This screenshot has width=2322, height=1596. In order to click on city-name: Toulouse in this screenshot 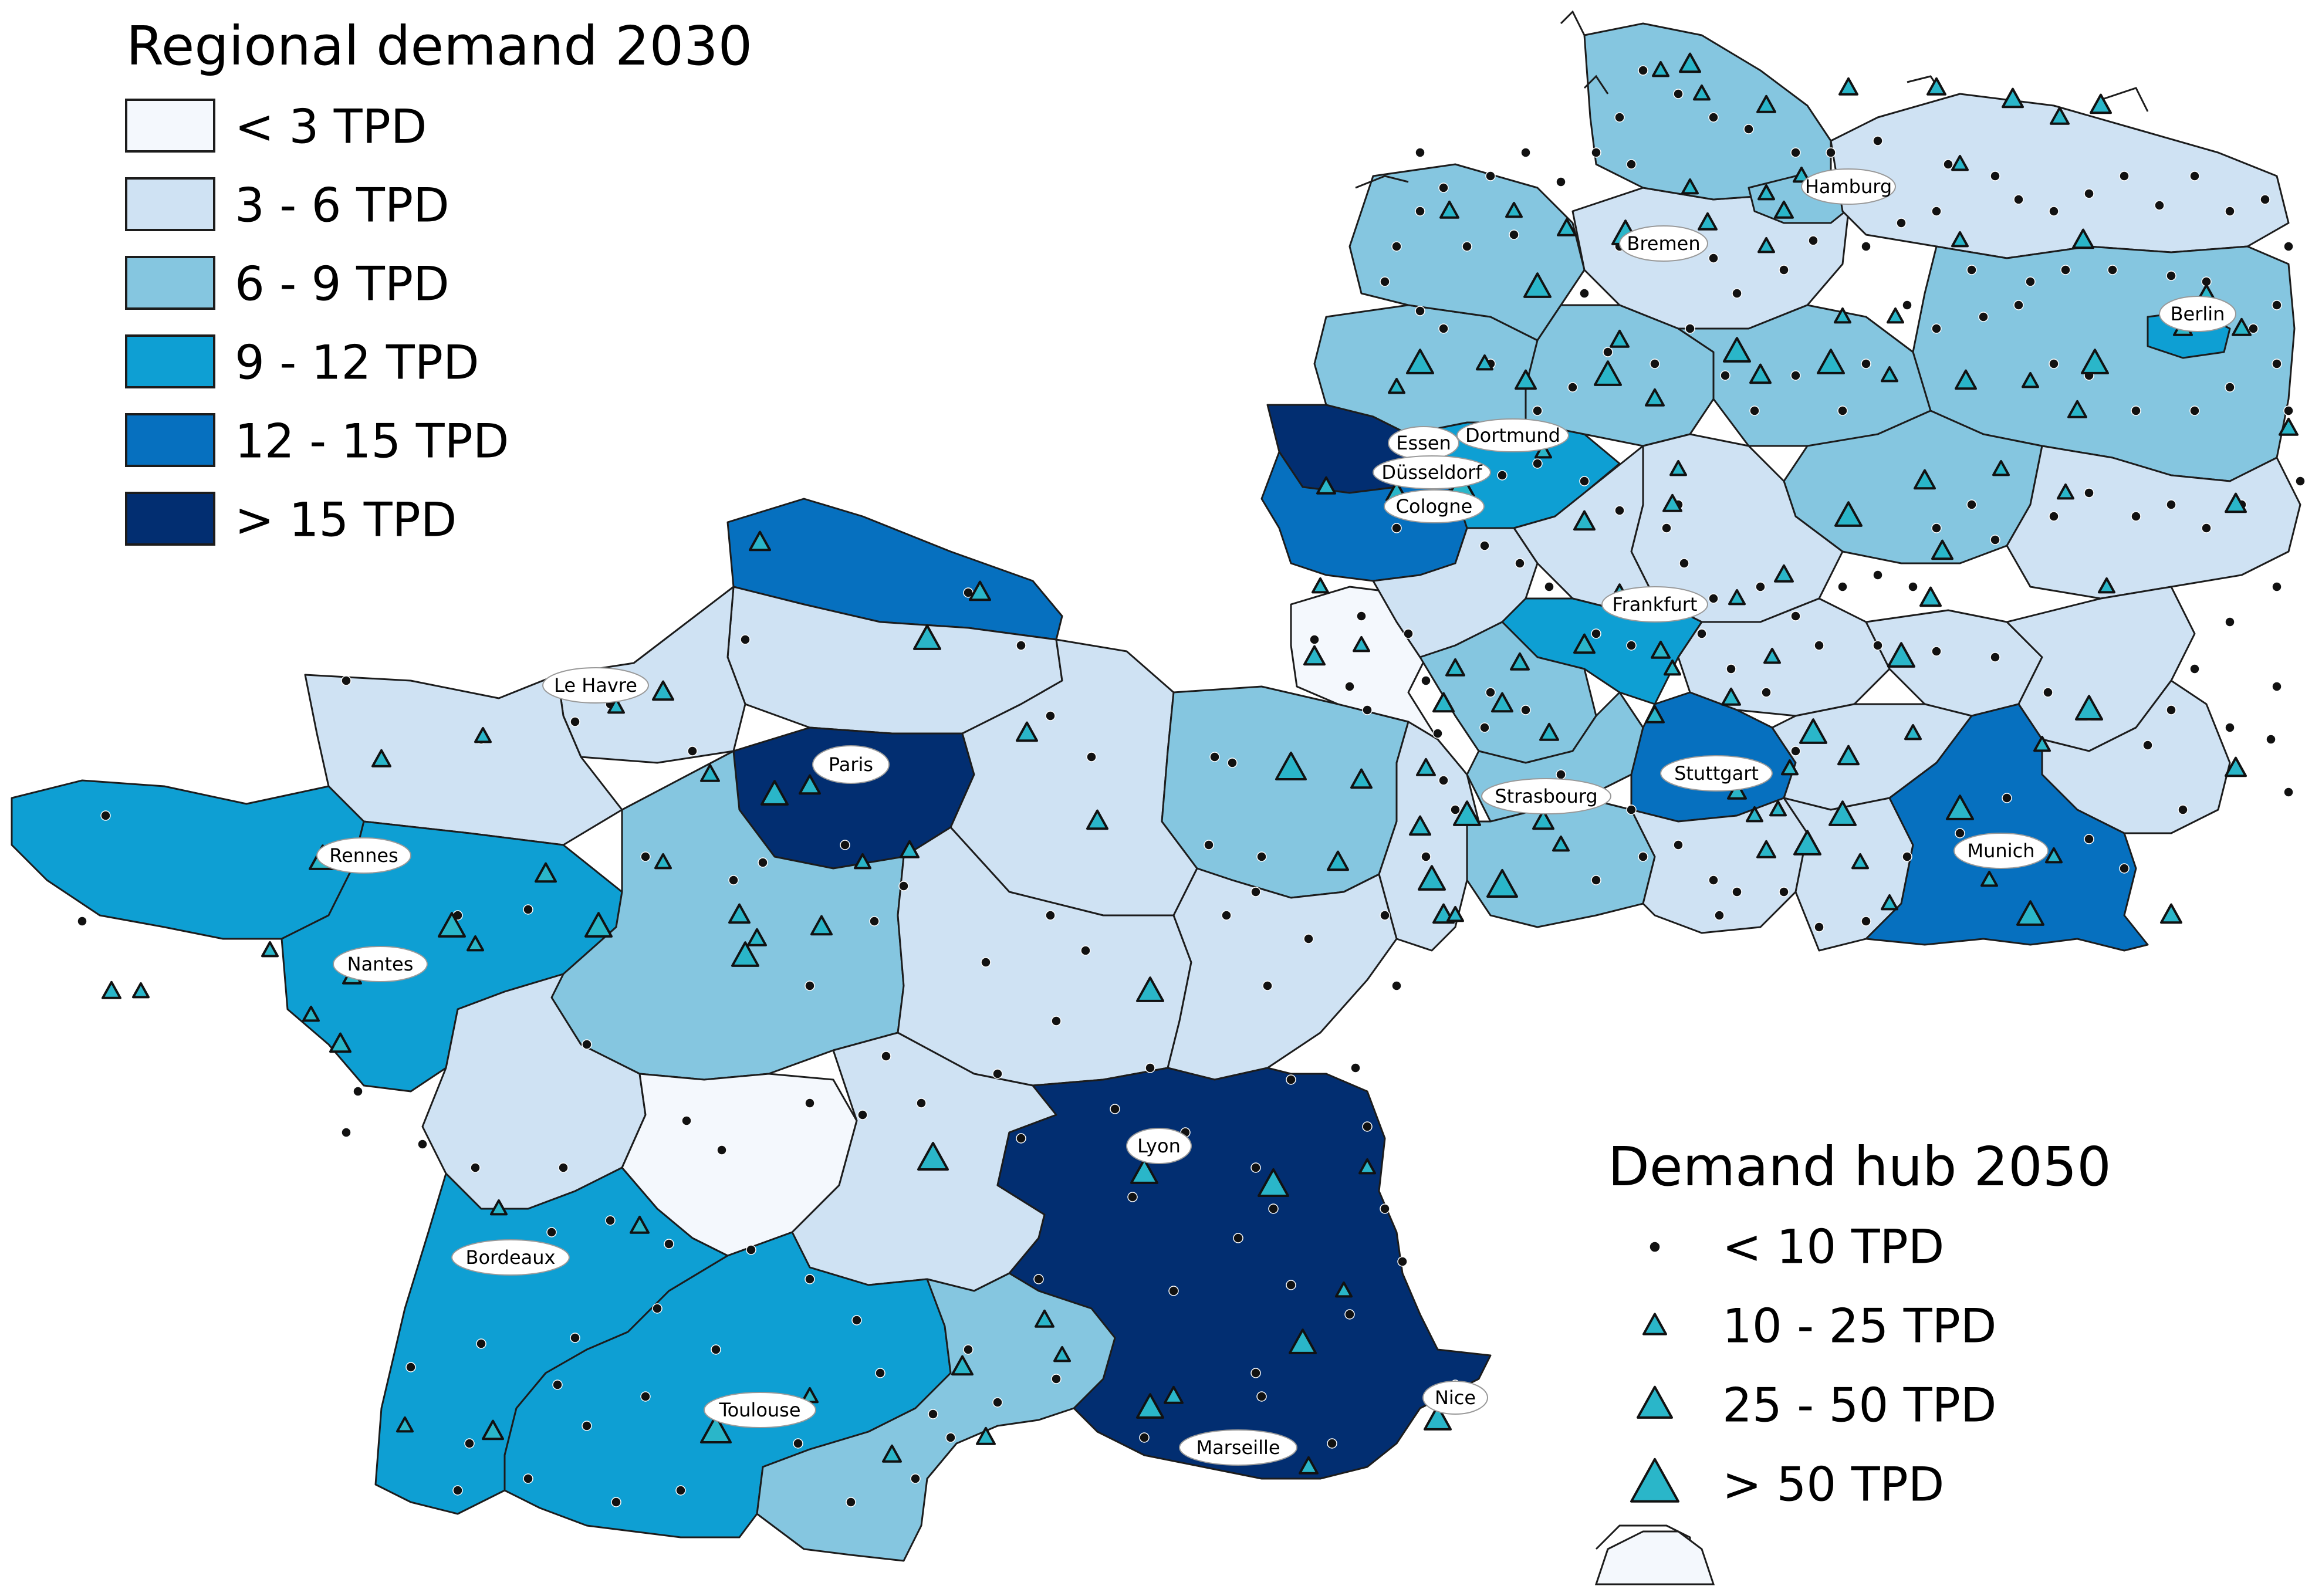, I will do `click(759, 1410)`.